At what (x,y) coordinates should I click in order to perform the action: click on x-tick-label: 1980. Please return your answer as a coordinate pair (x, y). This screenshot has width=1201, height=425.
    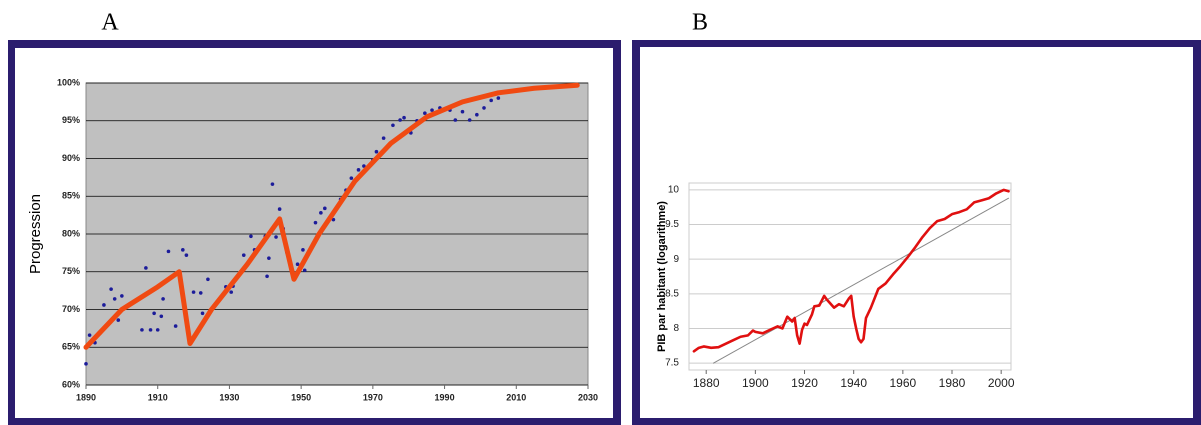
    Looking at the image, I should click on (952, 383).